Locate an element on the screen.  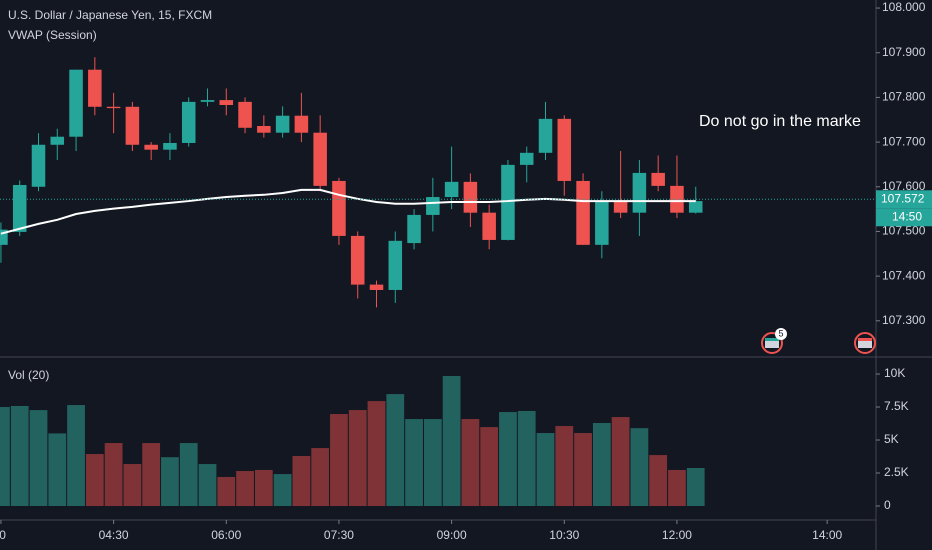
event-flag is located at coordinates (865, 343).